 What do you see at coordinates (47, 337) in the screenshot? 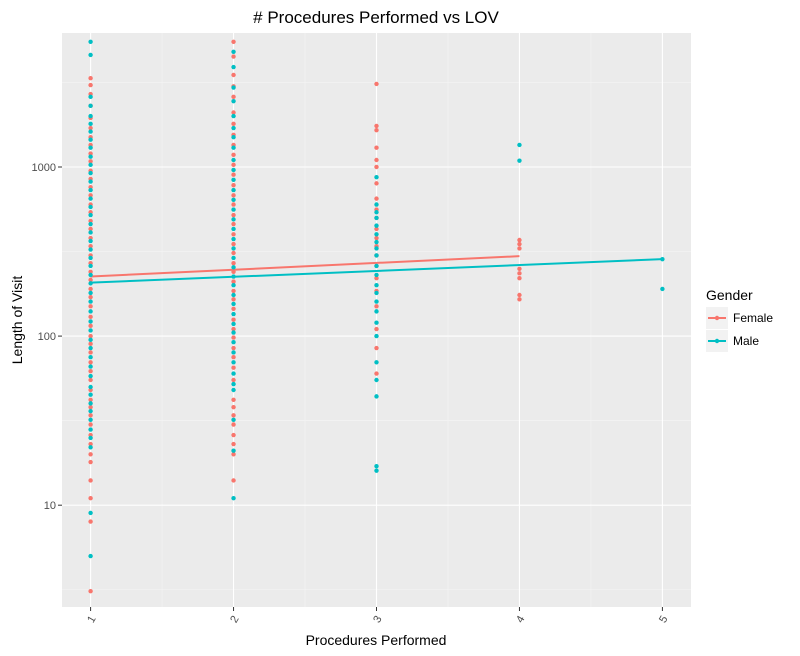
I see `y-axis-ticks: 10 100 1000` at bounding box center [47, 337].